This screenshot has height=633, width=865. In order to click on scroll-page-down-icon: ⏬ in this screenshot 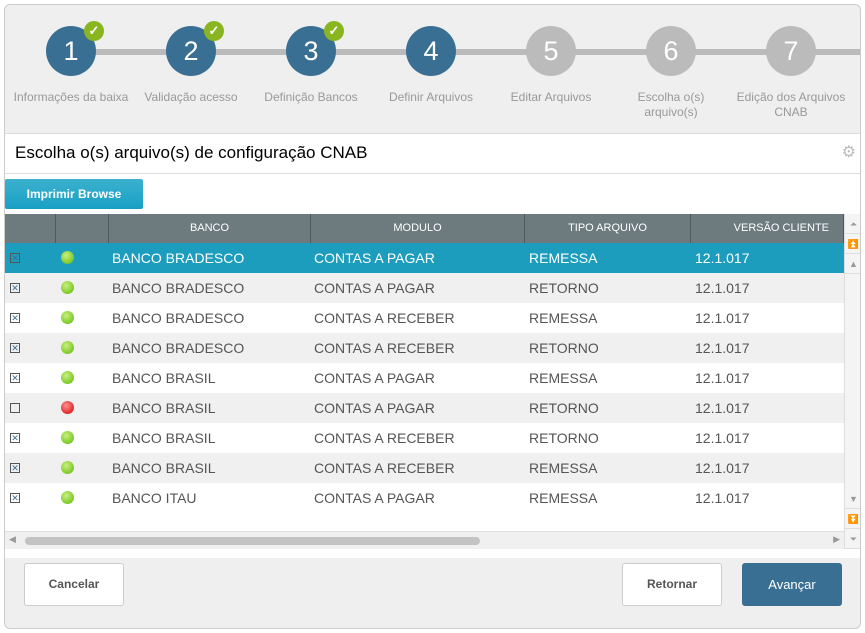, I will do `click(852, 519)`.